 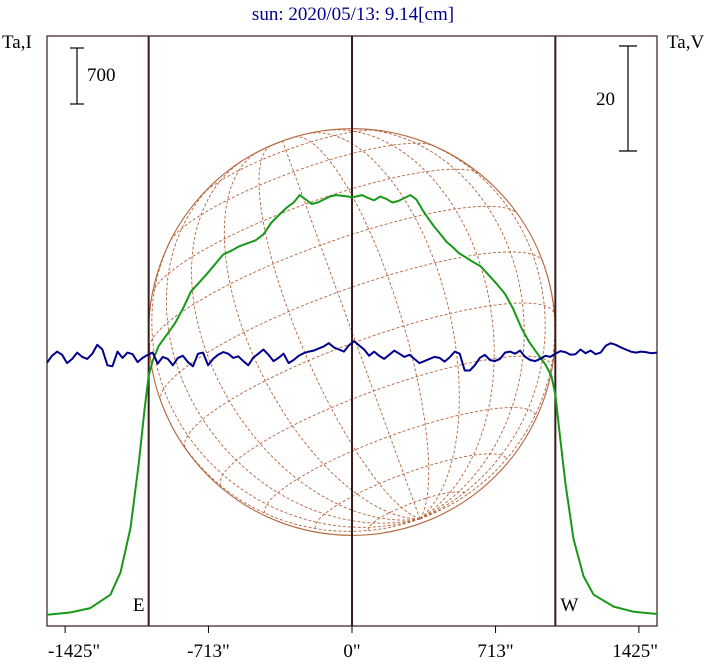 What do you see at coordinates (74, 651) in the screenshot?
I see `x-tick-label: -1425"` at bounding box center [74, 651].